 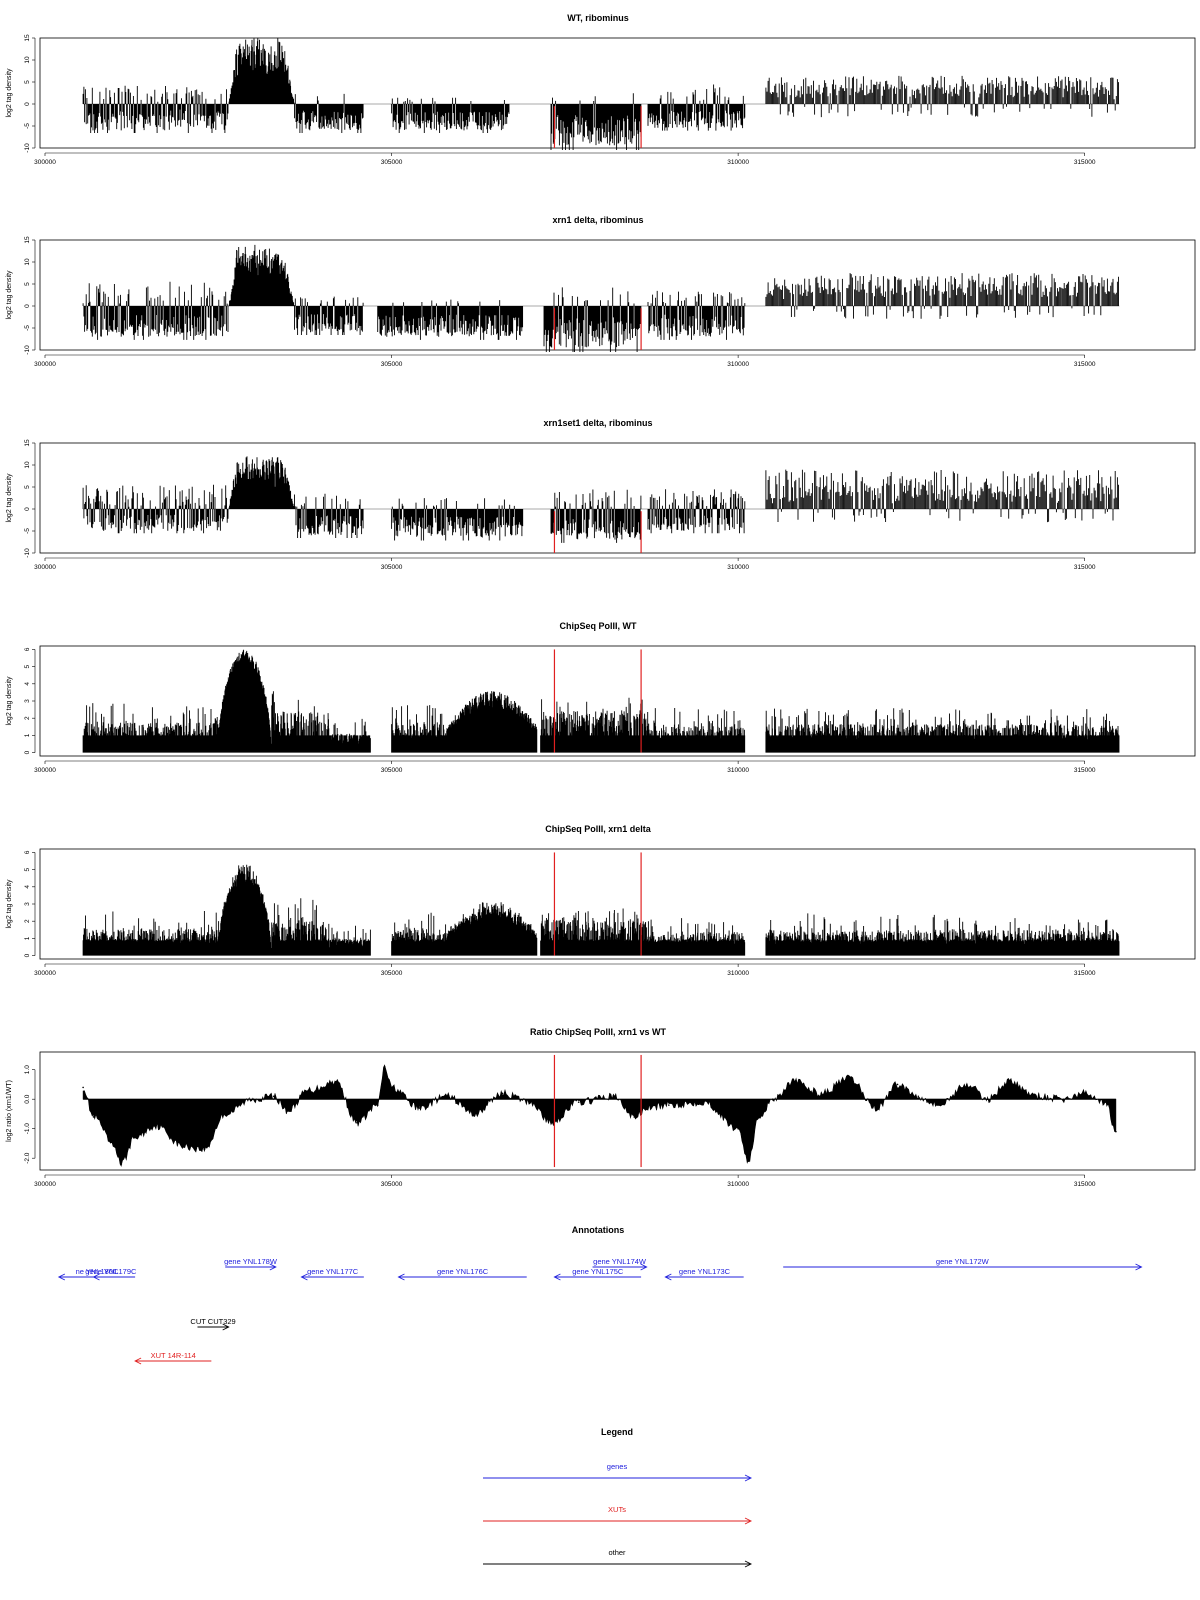 What do you see at coordinates (598, 829) in the screenshot?
I see `chart-title: ChipSeq PolII, xrn1 delta` at bounding box center [598, 829].